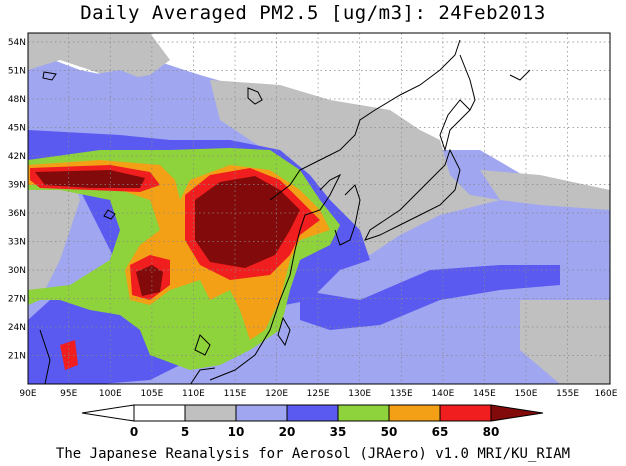  Describe the element at coordinates (389, 432) in the screenshot. I see `colorbar-label: 50` at that location.